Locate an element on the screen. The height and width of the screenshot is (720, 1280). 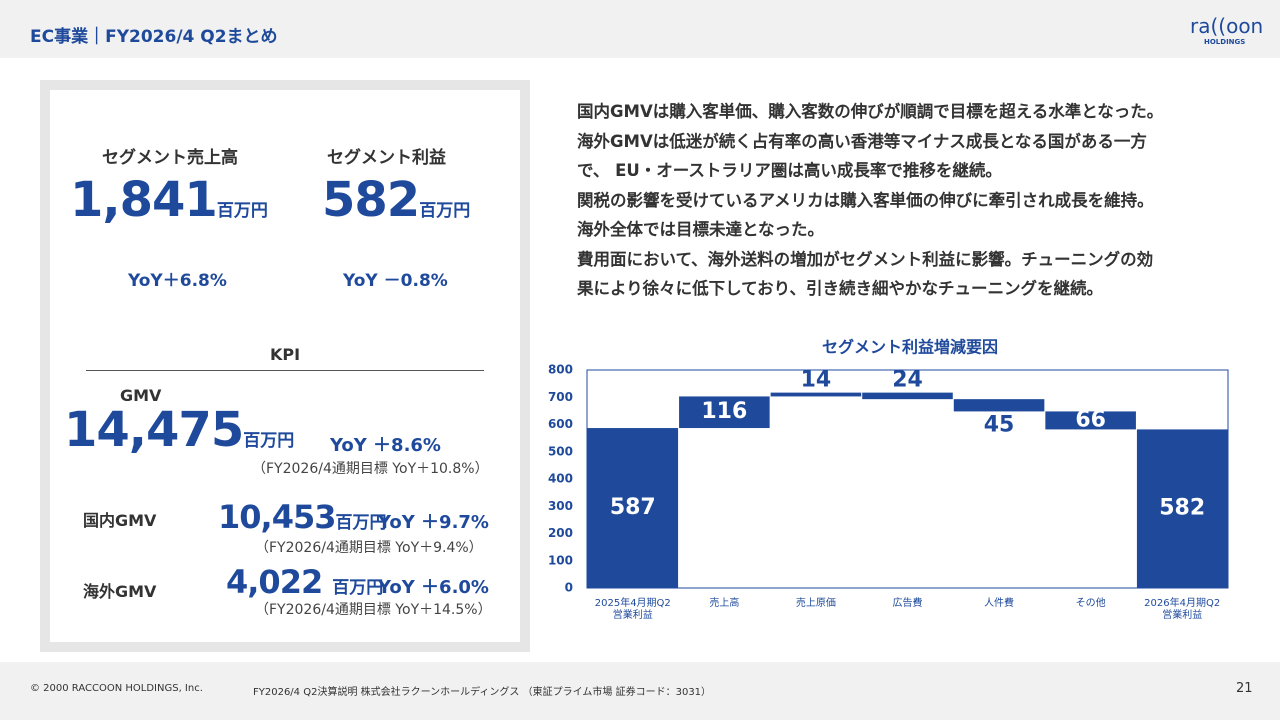
y-tick-label: 0 is located at coordinates (569, 588).